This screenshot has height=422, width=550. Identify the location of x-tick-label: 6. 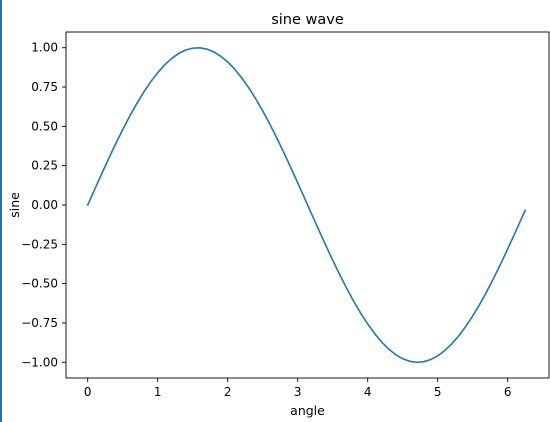
(508, 392).